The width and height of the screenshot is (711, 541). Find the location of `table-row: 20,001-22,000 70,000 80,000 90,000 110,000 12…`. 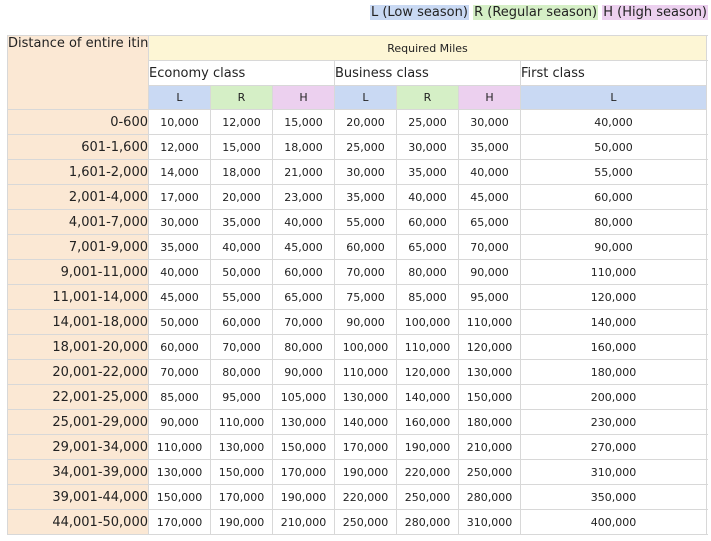

table-row: 20,001-22,000 70,000 80,000 90,000 110,000 12… is located at coordinates (357, 372).